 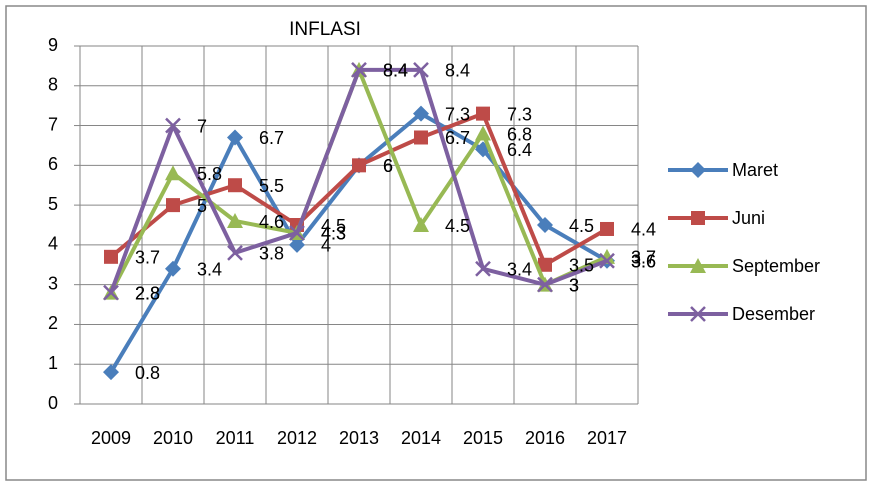 I want to click on y-tick-label: 8, so click(x=53, y=85).